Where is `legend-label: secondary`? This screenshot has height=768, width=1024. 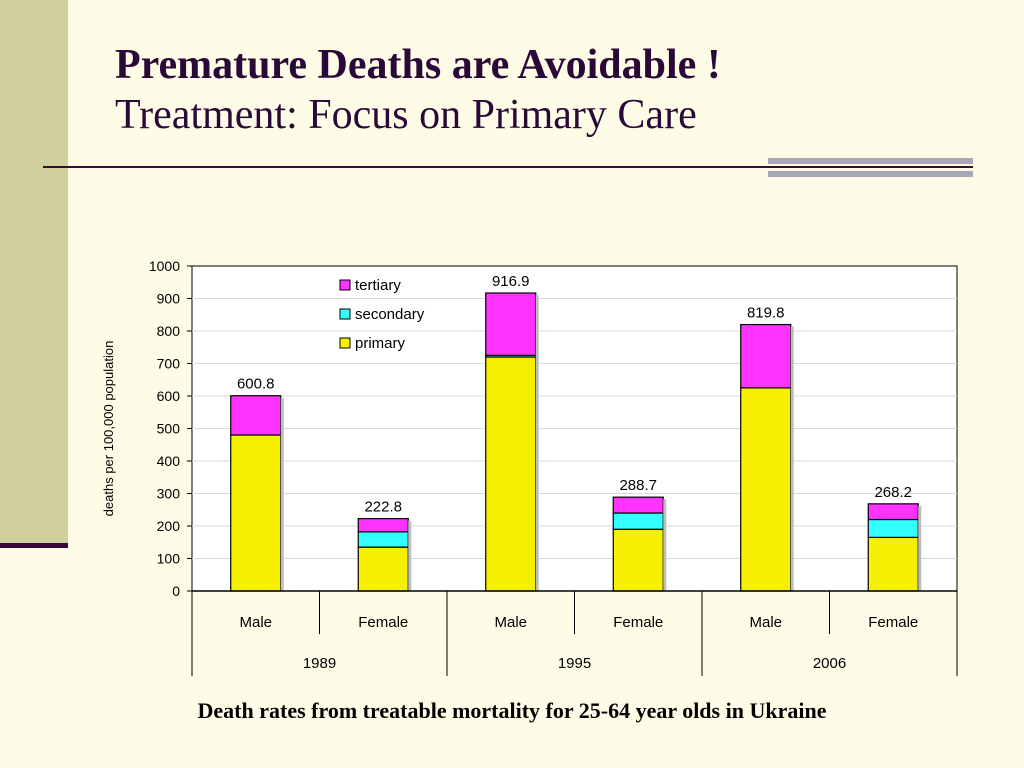 legend-label: secondary is located at coordinates (390, 314).